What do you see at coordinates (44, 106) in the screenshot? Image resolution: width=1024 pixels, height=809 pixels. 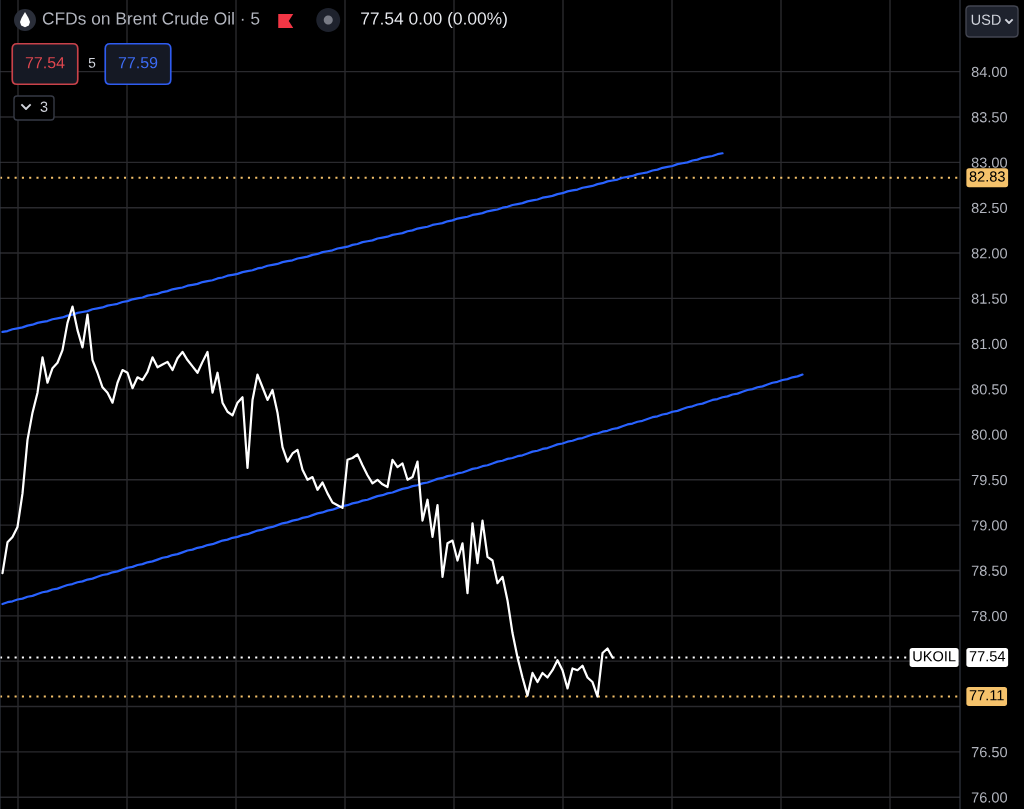 I see `annotation: 3` at bounding box center [44, 106].